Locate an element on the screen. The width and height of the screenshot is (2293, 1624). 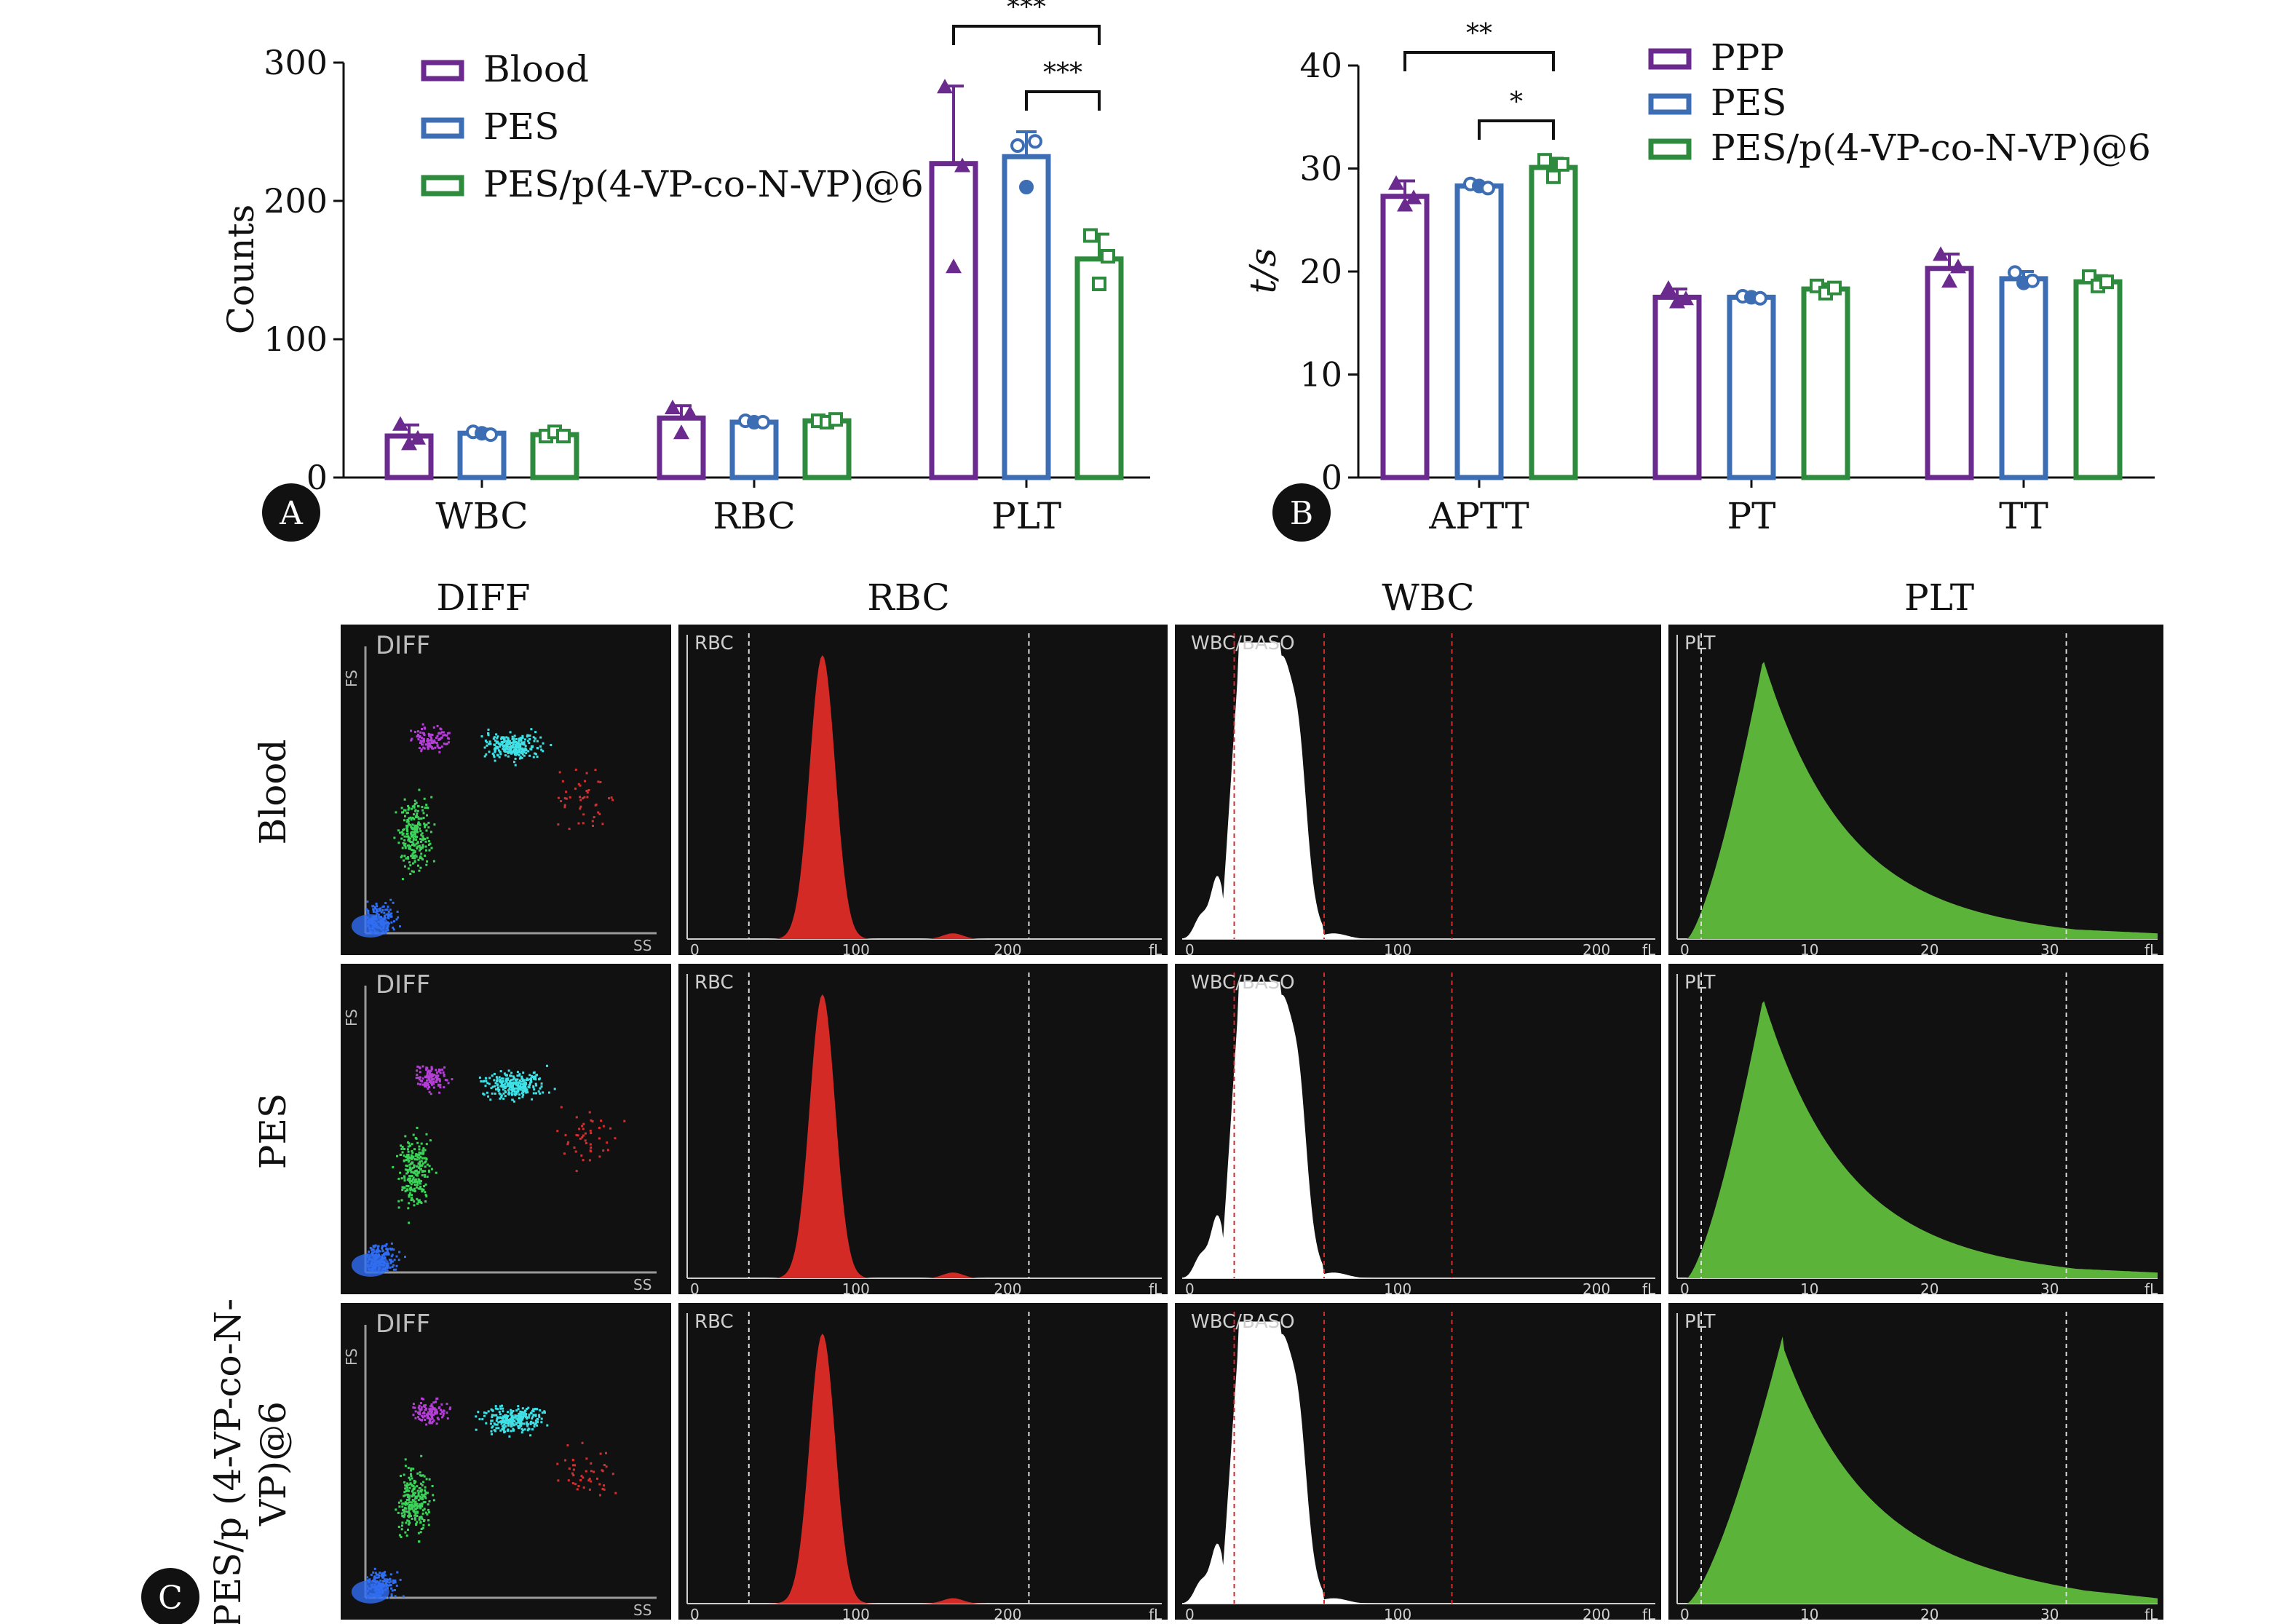
diff-lymphocyte-core is located at coordinates (370, 1592).